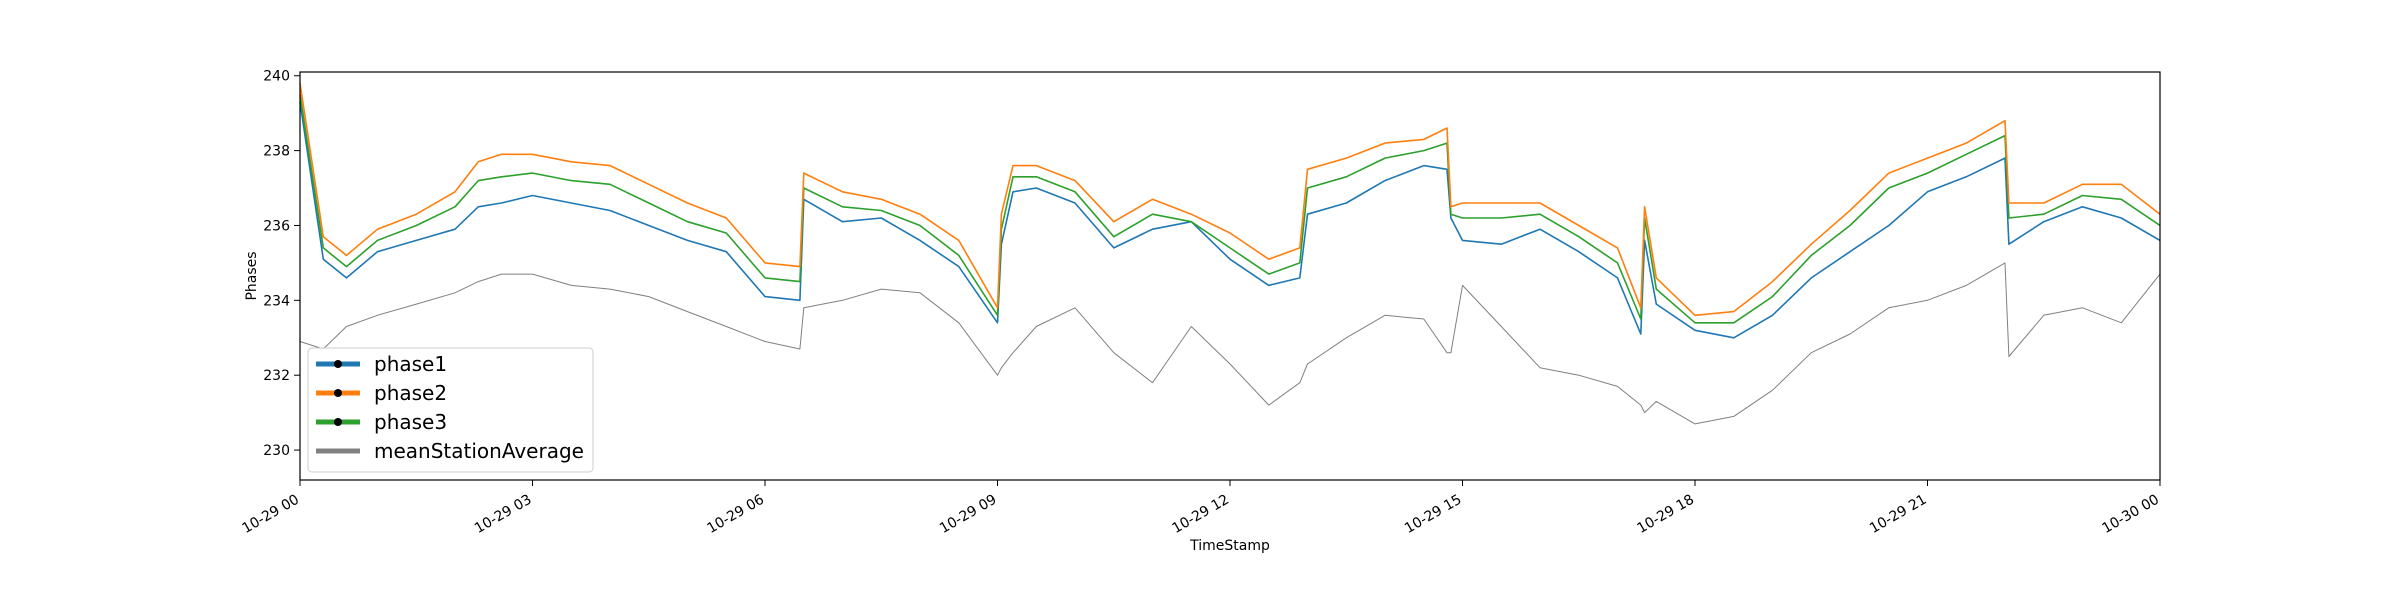 The width and height of the screenshot is (2400, 600). I want to click on y-tick-label: 238, so click(276, 152).